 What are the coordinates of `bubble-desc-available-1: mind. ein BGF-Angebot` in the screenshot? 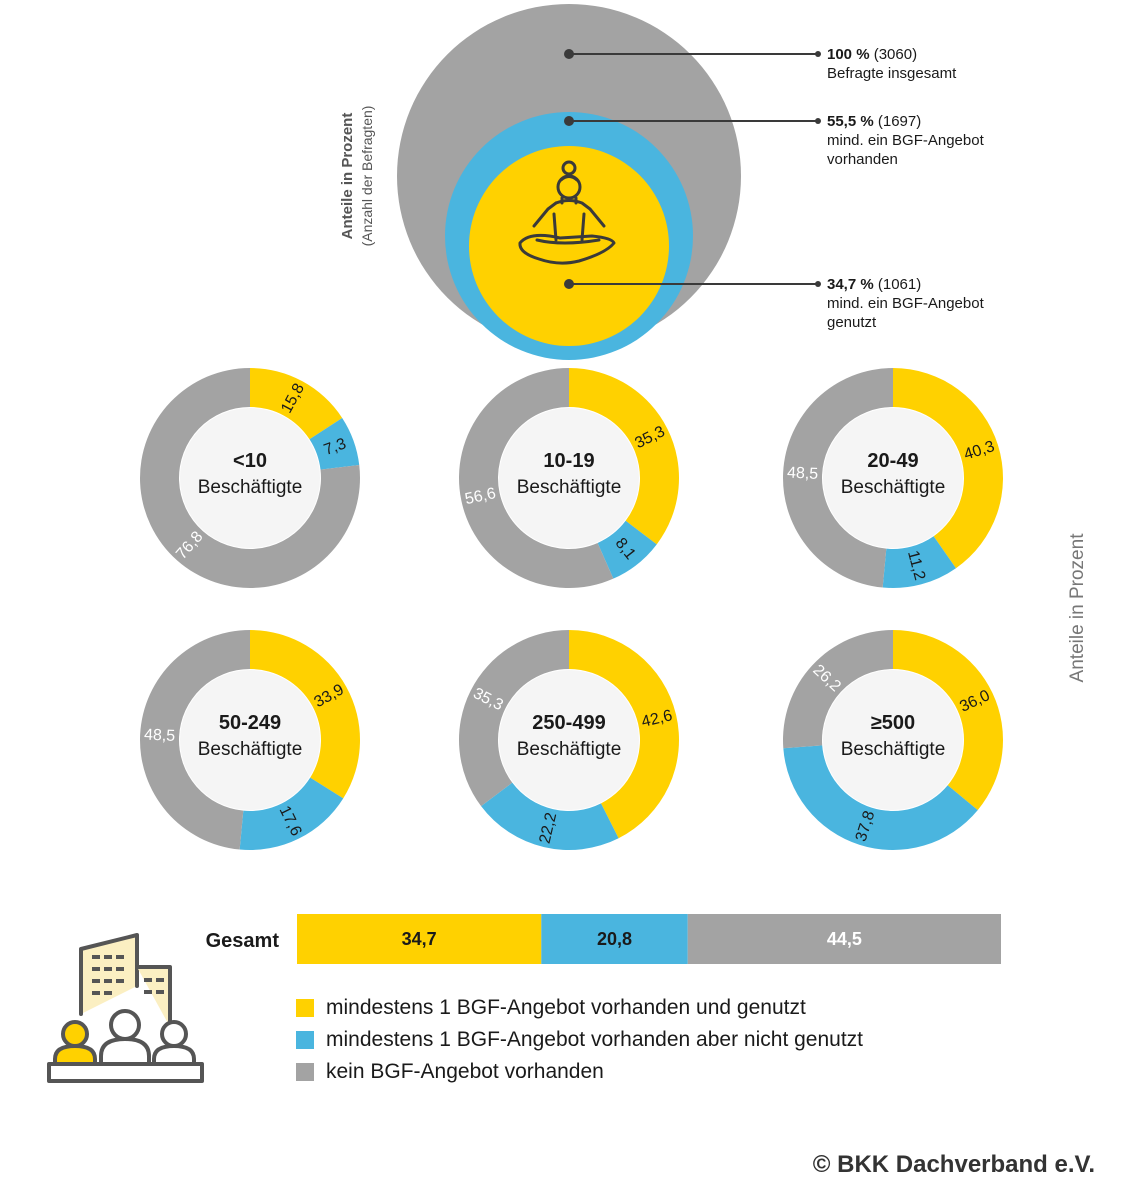 It's located at (906, 140).